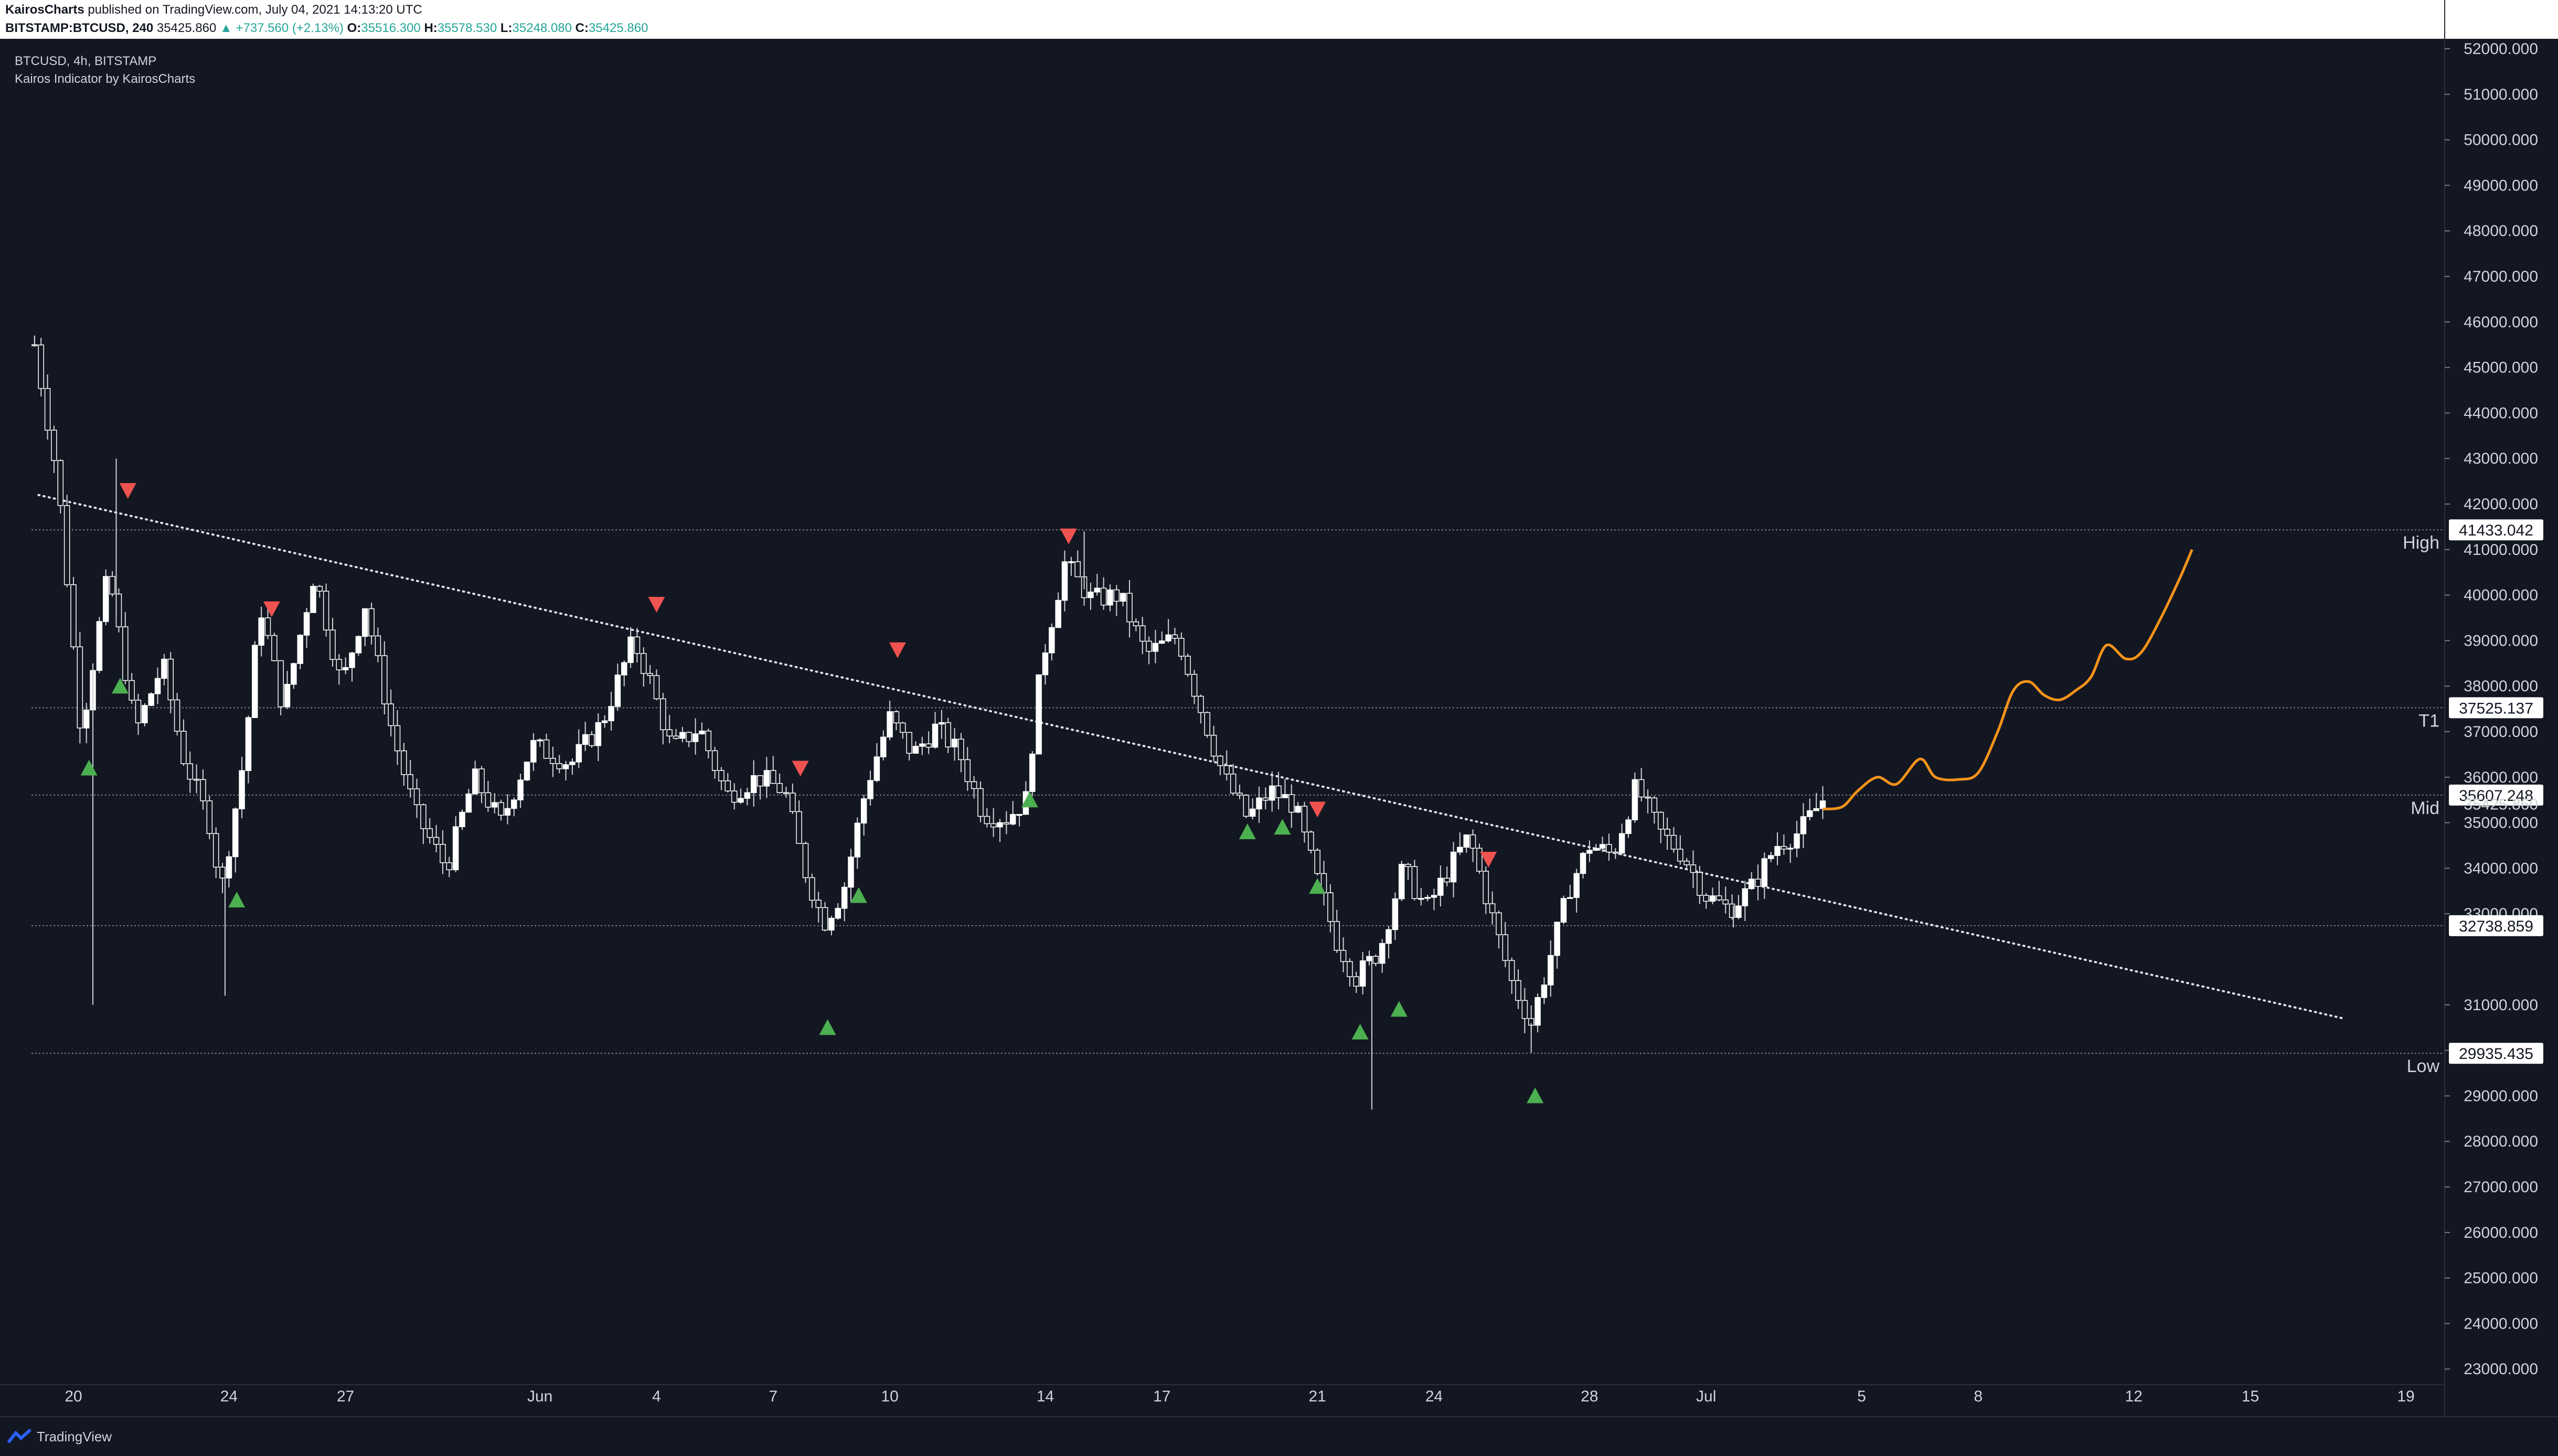 This screenshot has height=1456, width=2558. What do you see at coordinates (74, 1437) in the screenshot?
I see `footer-brand: TradingView` at bounding box center [74, 1437].